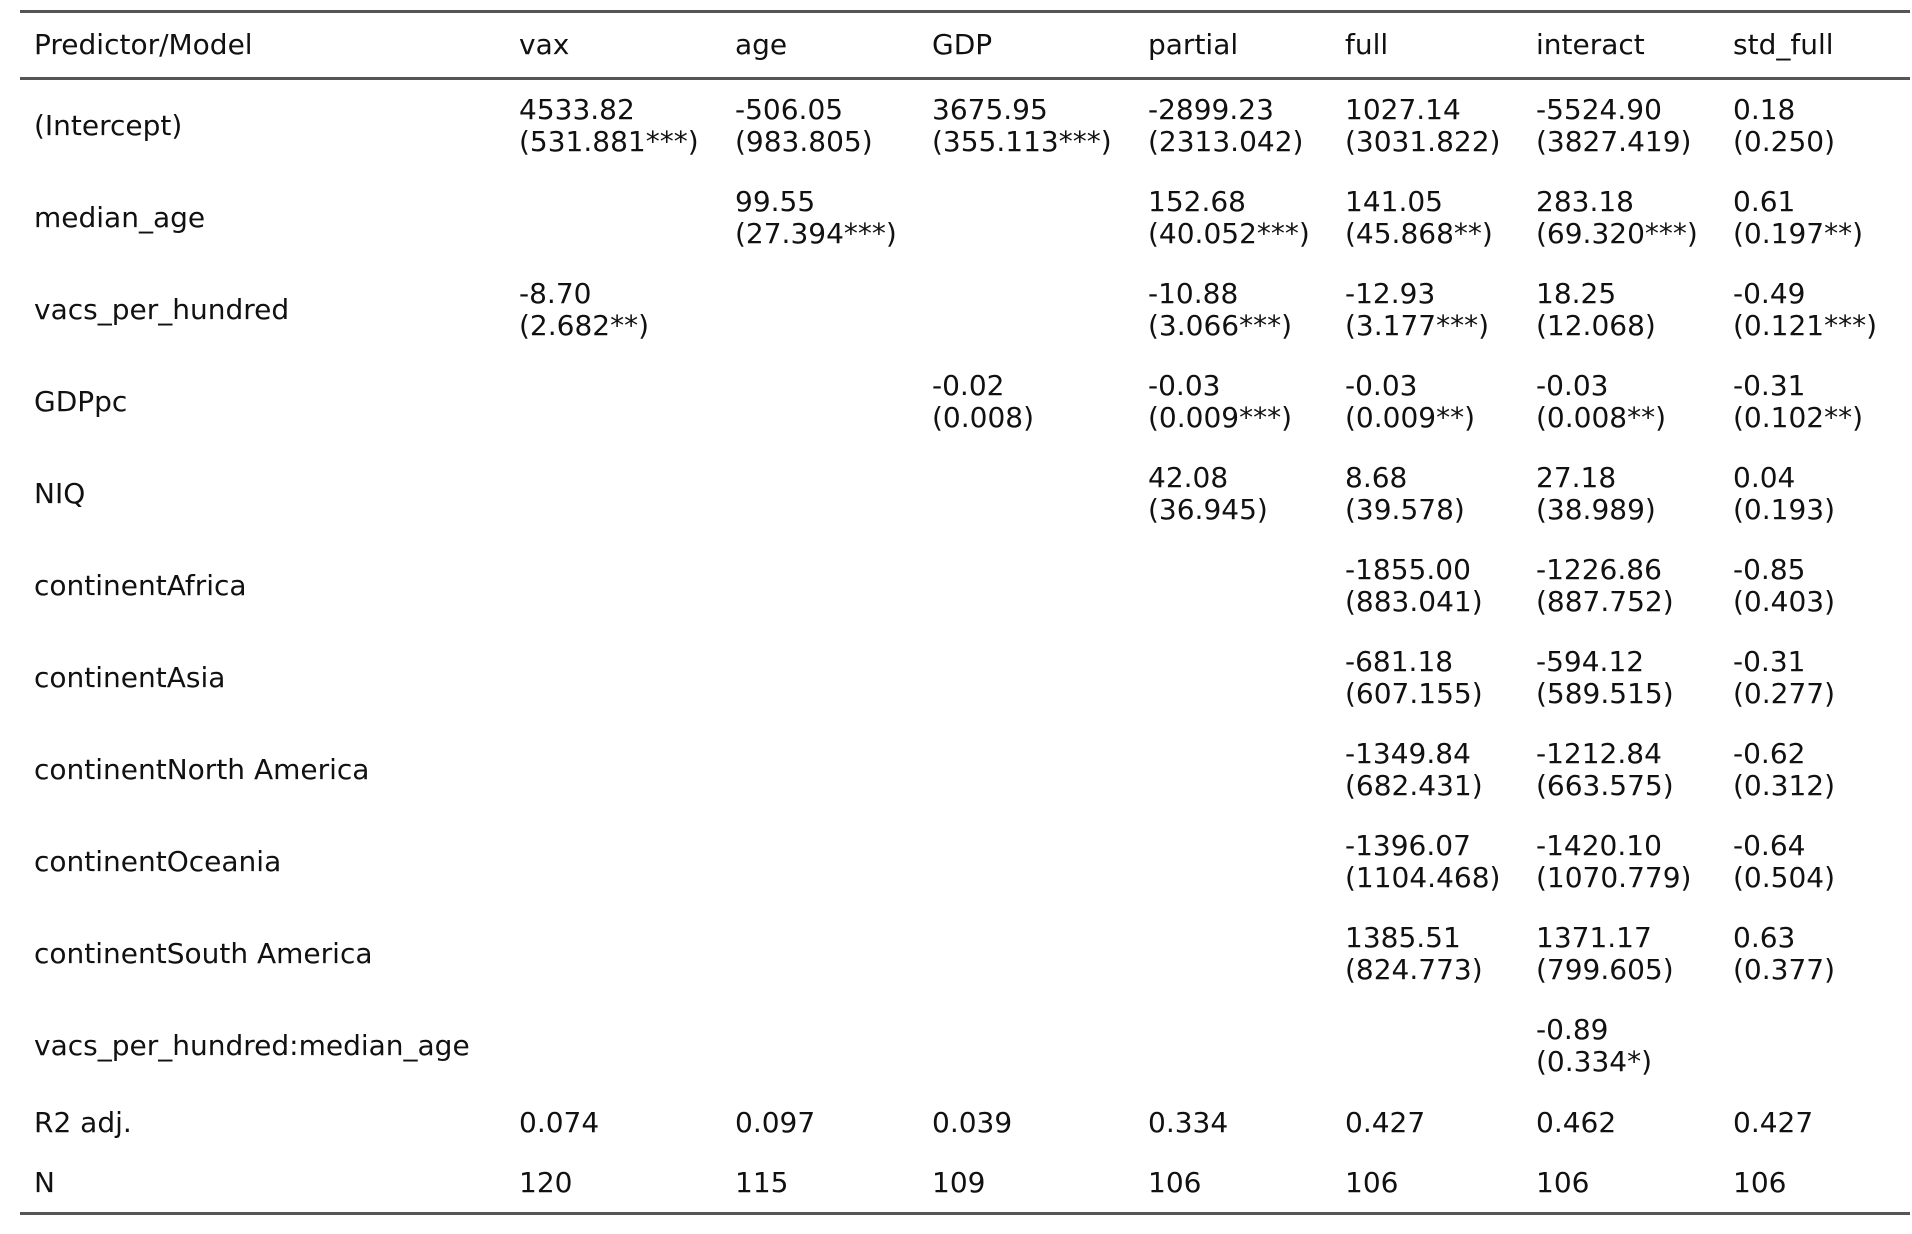 The width and height of the screenshot is (1912, 1234). Describe the element at coordinates (1423, 141) in the screenshot. I see `standard-error-value: (3031.822)` at that location.